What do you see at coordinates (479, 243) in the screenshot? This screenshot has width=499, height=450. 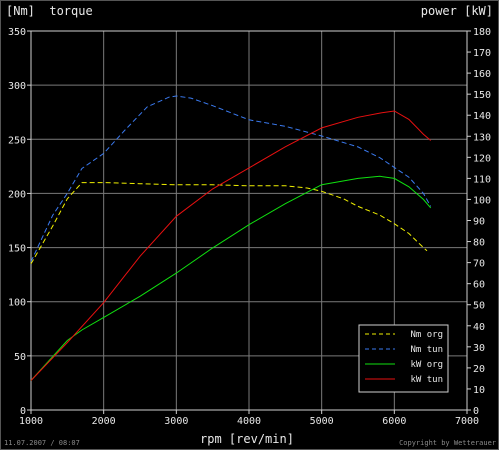 I see `right-tick-label: 80` at bounding box center [479, 243].